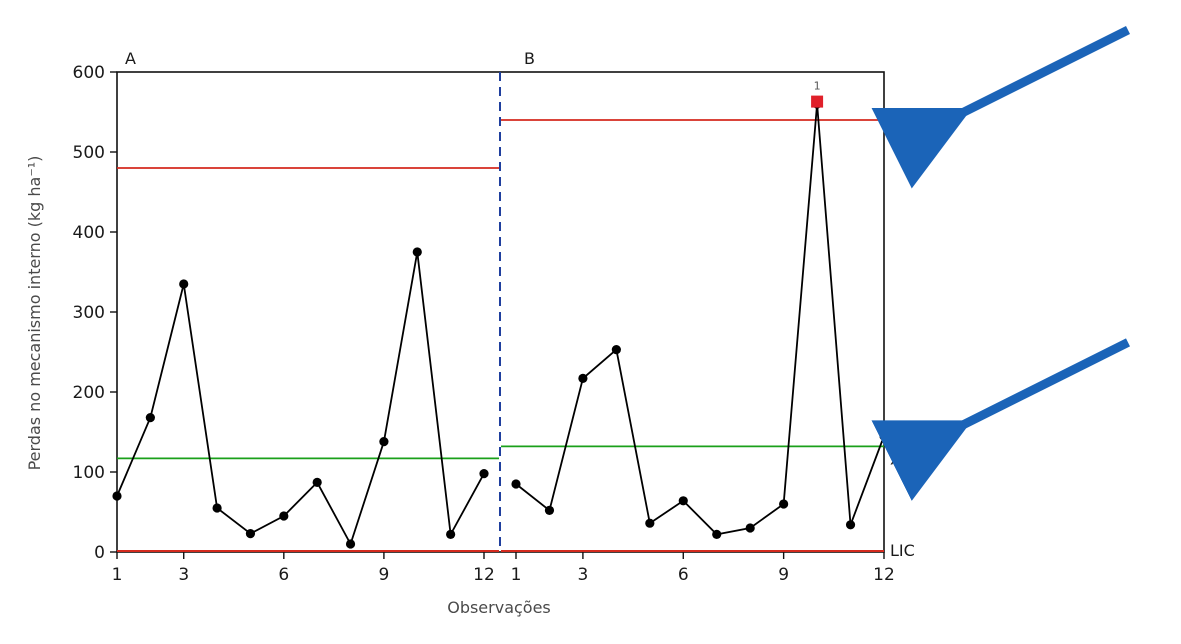  I want to click on x-tick-label-A-3: 3, so click(183, 575).